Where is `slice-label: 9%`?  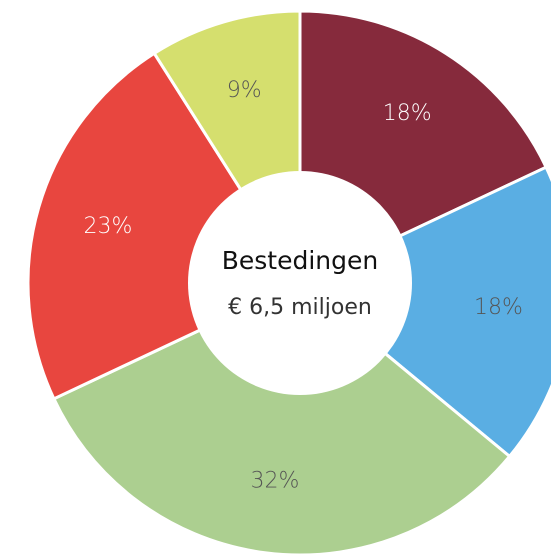 slice-label: 9% is located at coordinates (244, 90).